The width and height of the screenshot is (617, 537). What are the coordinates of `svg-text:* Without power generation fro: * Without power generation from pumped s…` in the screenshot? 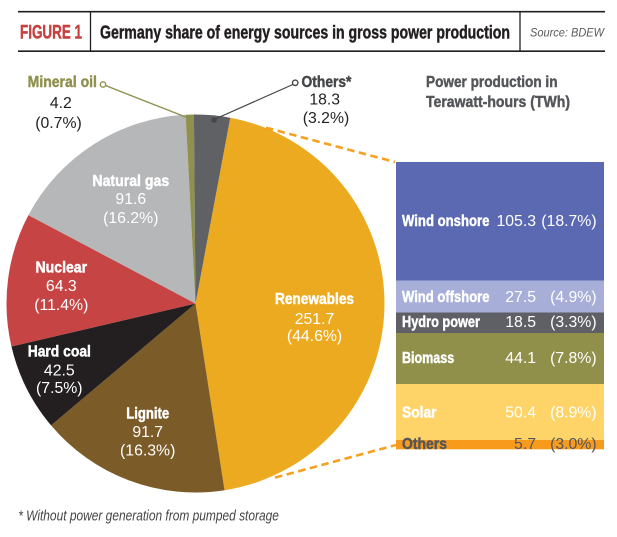 It's located at (148, 516).